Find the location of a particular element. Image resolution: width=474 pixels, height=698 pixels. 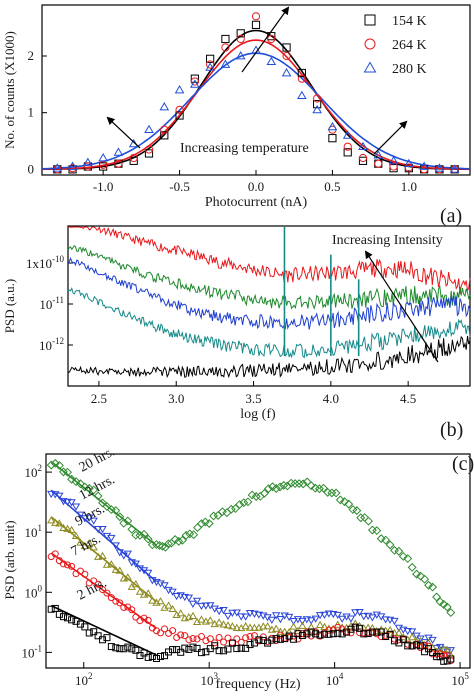

panel-c-ytick-label: 10-1 is located at coordinates (32, 651).